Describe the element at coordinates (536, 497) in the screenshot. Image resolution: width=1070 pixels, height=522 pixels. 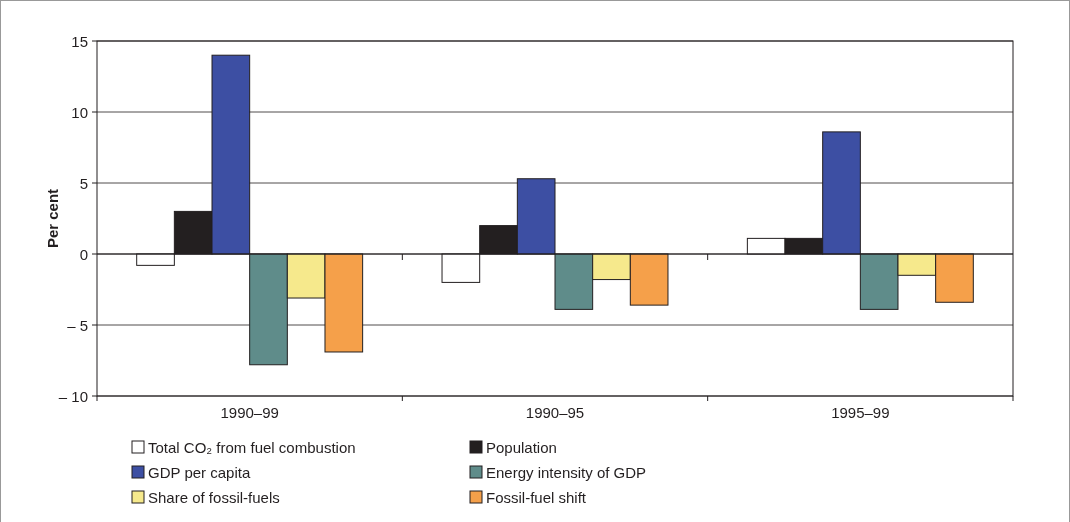
I see `legend-label: Fossil-fuel shift` at that location.